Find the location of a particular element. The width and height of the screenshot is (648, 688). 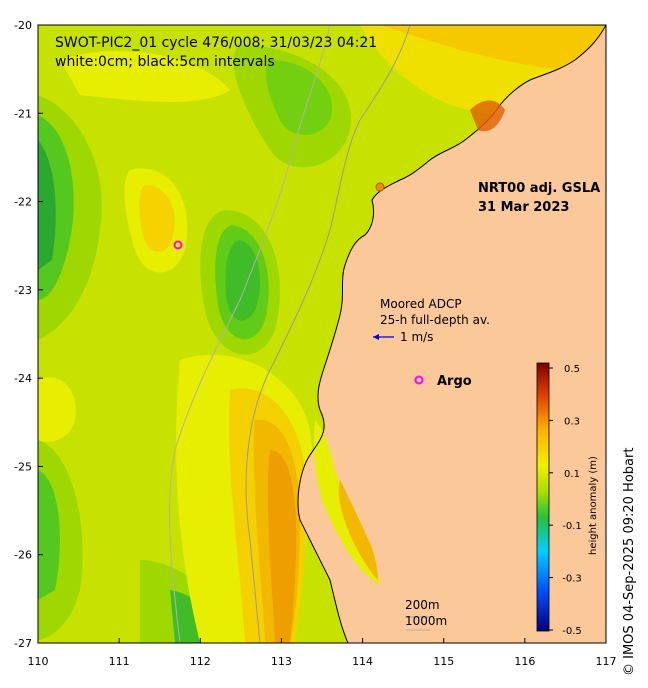

adcp-scale-label: 1 m/s is located at coordinates (416, 337).